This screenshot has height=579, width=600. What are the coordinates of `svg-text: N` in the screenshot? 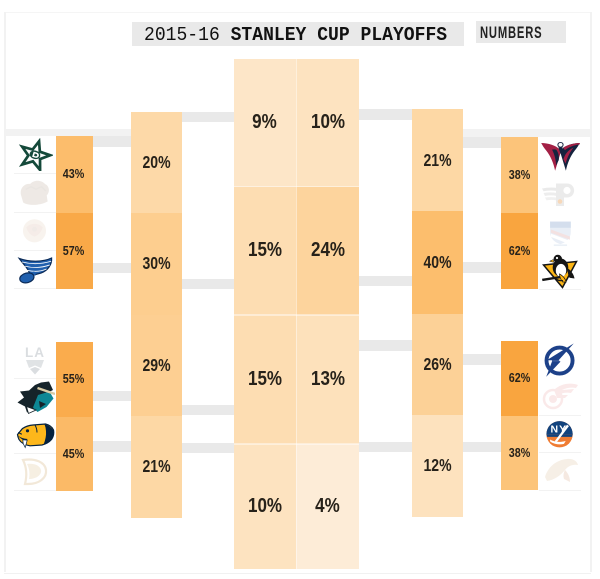 It's located at (554, 429).